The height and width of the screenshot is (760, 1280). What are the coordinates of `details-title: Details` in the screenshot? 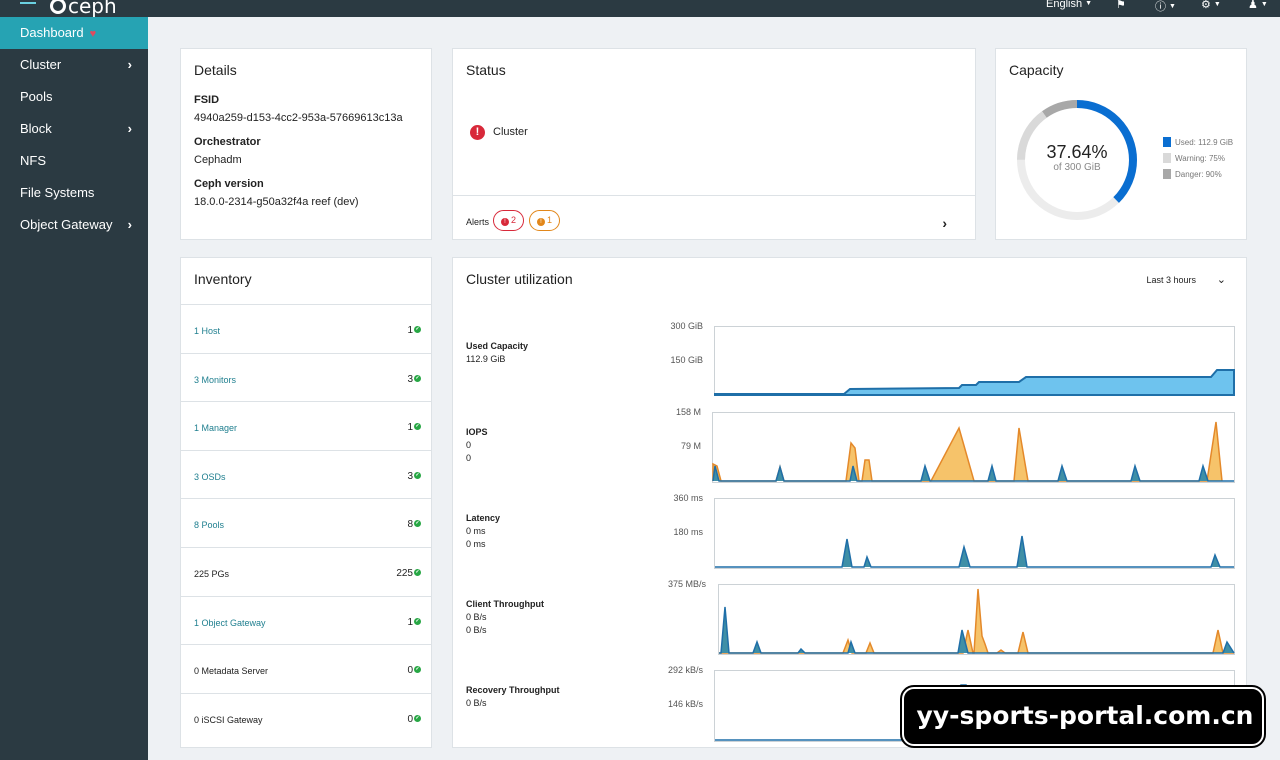 It's located at (215, 70).